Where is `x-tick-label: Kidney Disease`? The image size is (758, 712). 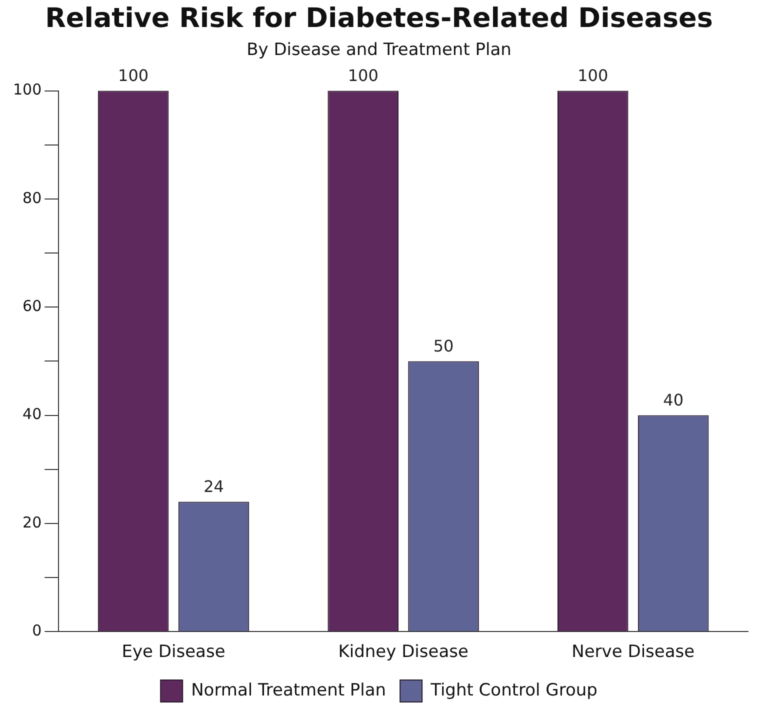 x-tick-label: Kidney Disease is located at coordinates (403, 652).